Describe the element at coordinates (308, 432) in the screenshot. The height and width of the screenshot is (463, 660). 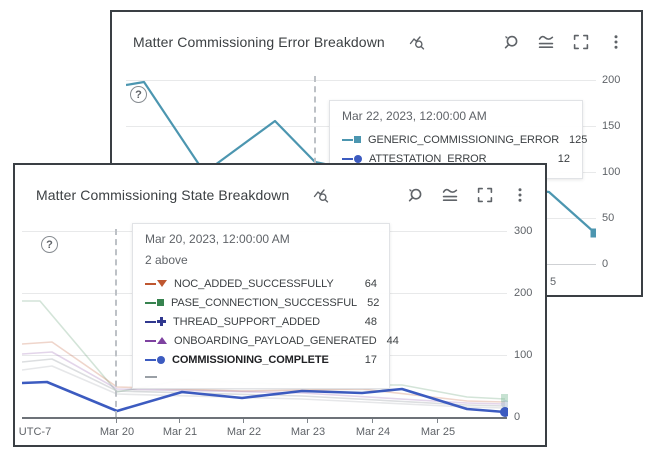
I see `x-tick-label: Mar 23` at that location.